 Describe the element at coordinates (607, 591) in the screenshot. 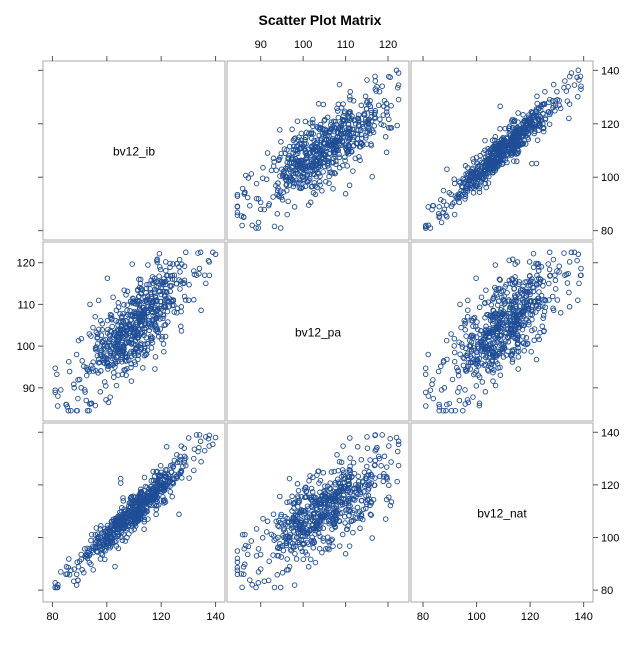

I see `right-tick-label-bv12_nat-80: 80` at that location.